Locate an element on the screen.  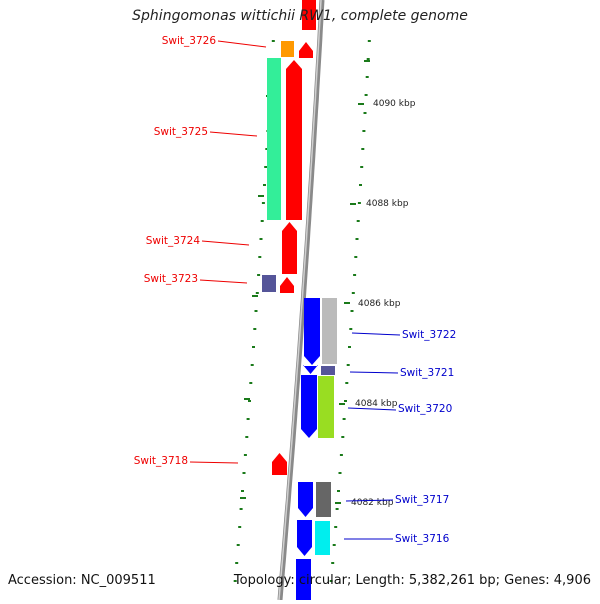
gene-arrow-continuation is located at coordinates (309, 15).